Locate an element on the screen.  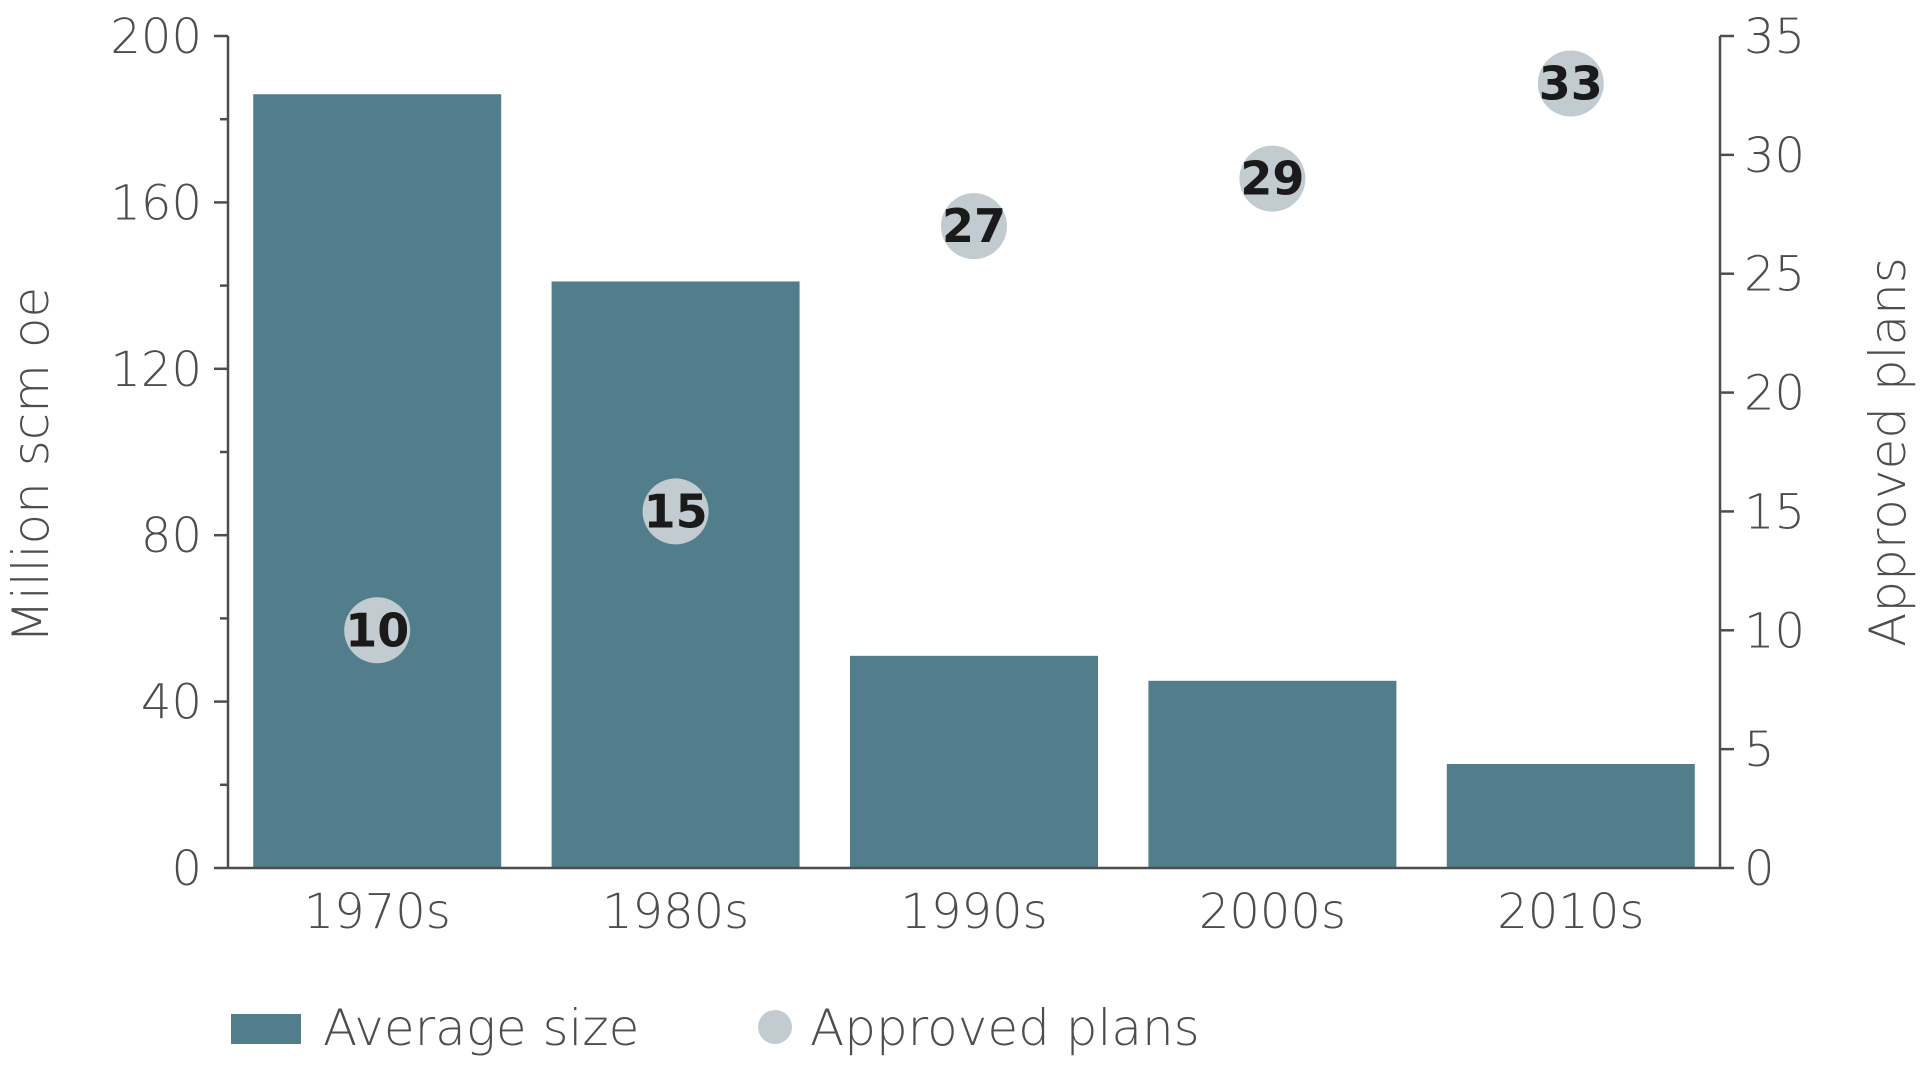
right-tick-label: 35 is located at coordinates (1774, 37).